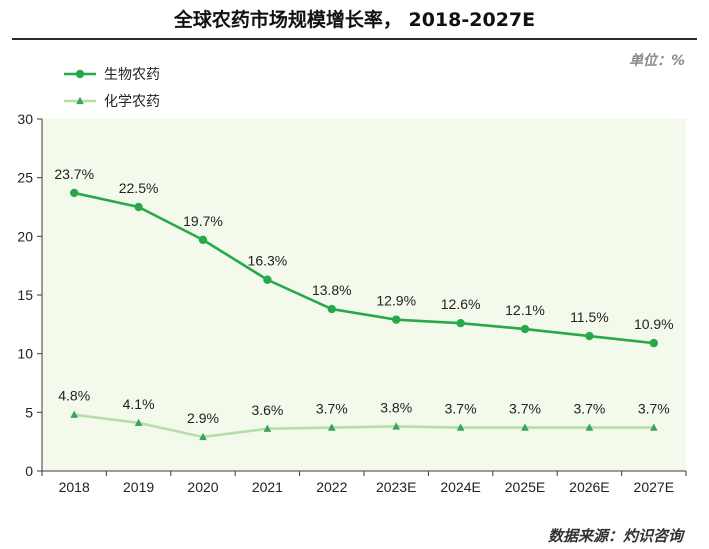  What do you see at coordinates (589, 487) in the screenshot?
I see `x-tick-label: 2026E` at bounding box center [589, 487].